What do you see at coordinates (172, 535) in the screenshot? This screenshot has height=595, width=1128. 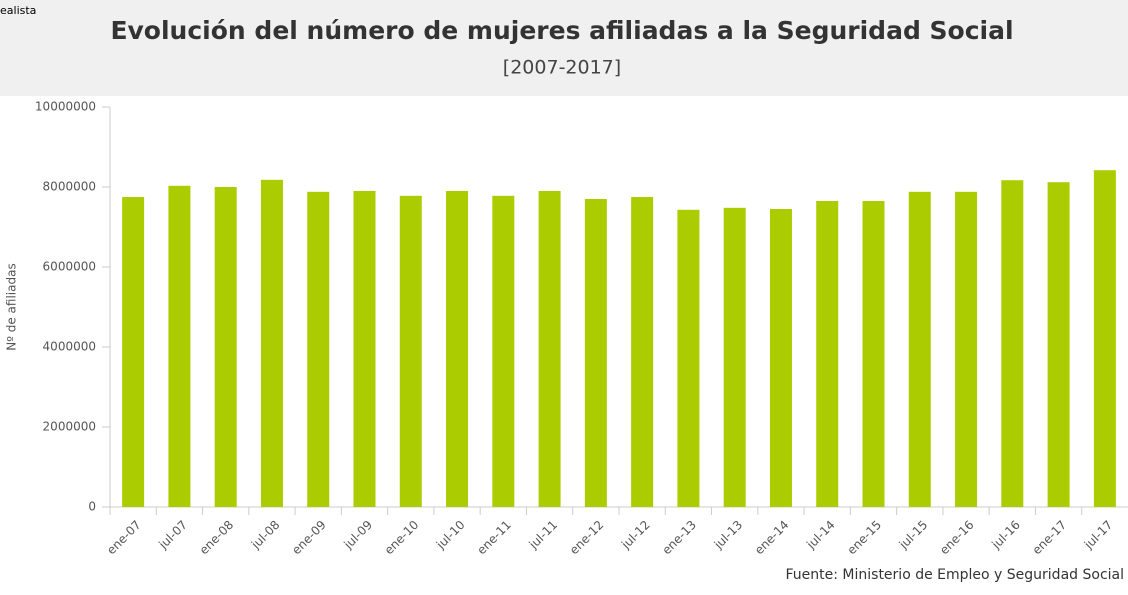 I see `x-tick-label: jul-07` at bounding box center [172, 535].